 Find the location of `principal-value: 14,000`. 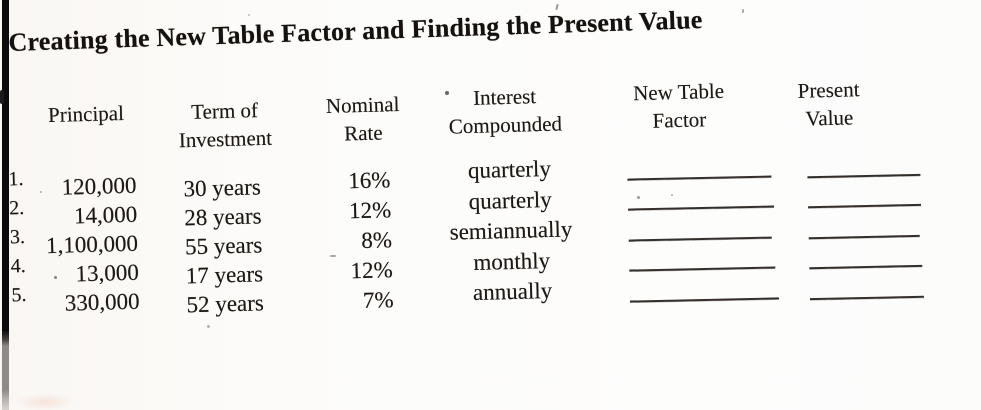

principal-value: 14,000 is located at coordinates (105, 215).